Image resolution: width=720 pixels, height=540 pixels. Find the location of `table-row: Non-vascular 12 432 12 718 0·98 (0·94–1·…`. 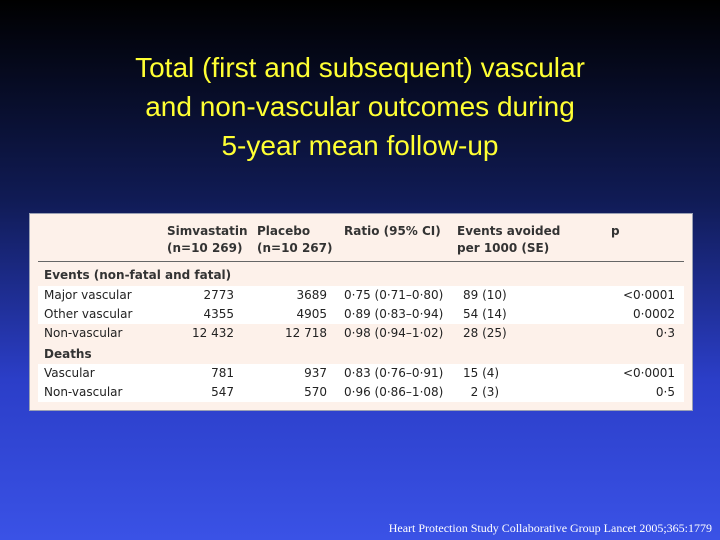

table-row: Non-vascular 12 432 12 718 0·98 (0·94–1·… is located at coordinates (361, 333).